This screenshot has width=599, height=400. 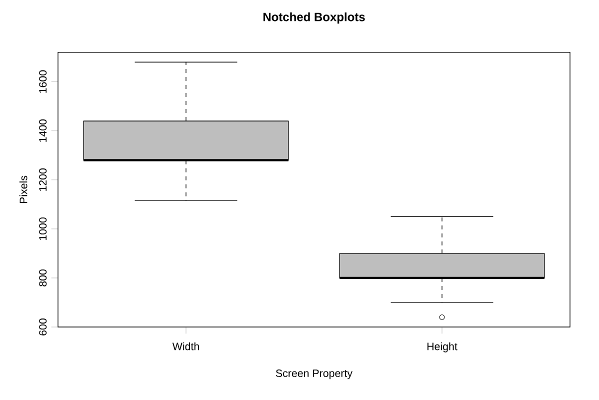 I want to click on y-tick-label: 600, so click(x=43, y=327).